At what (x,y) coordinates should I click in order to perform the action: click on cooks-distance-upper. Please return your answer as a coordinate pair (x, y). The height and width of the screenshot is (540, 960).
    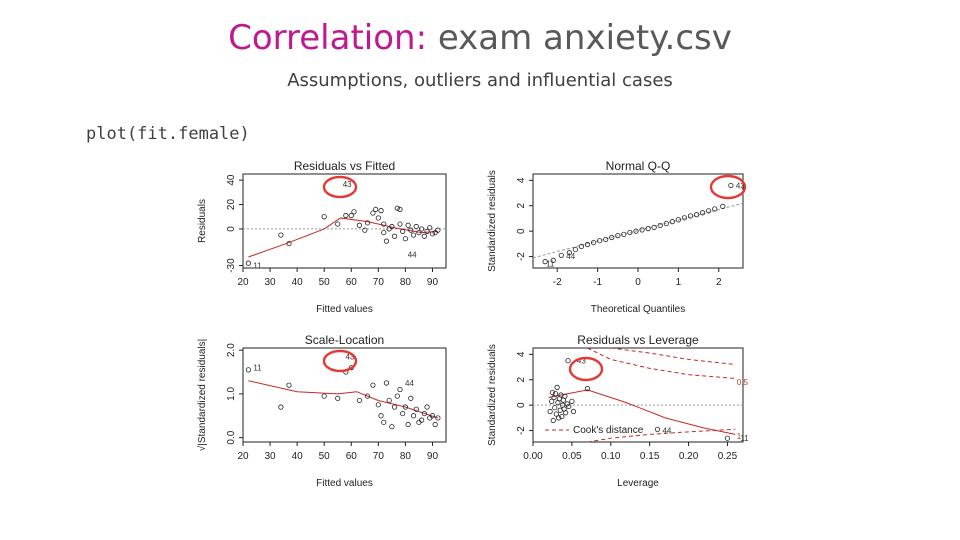
    Looking at the image, I should click on (661, 363).